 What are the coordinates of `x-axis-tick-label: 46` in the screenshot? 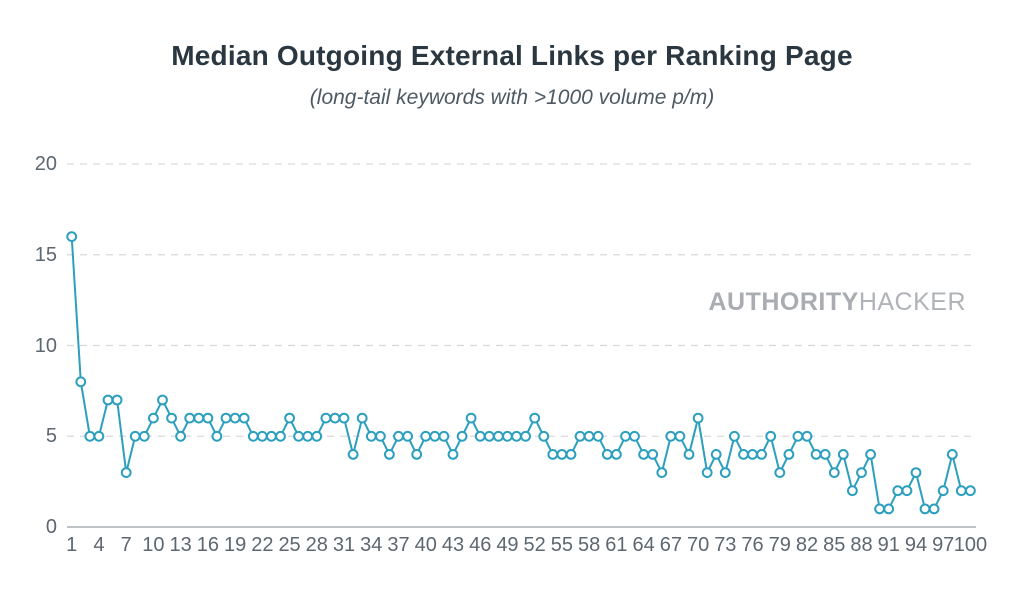 It's located at (480, 545).